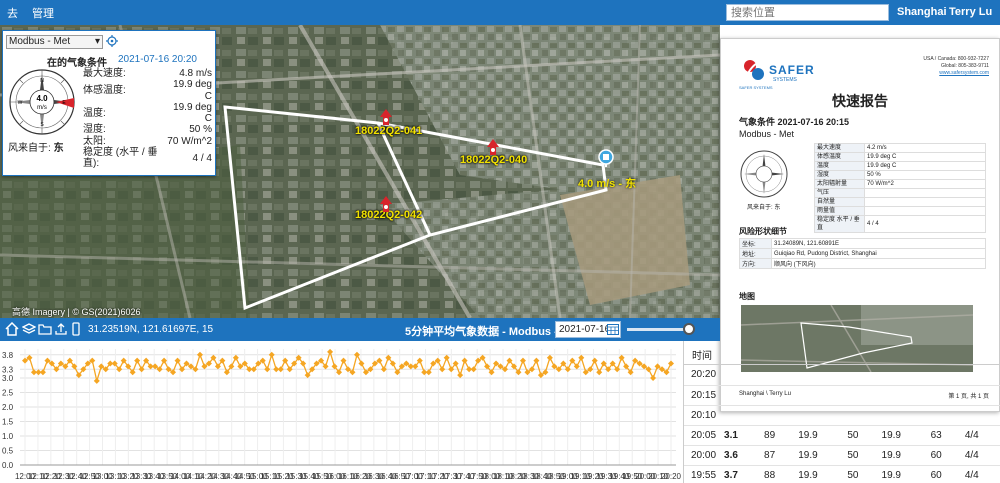  I want to click on website-link: www.safersystem.com, so click(964, 73).